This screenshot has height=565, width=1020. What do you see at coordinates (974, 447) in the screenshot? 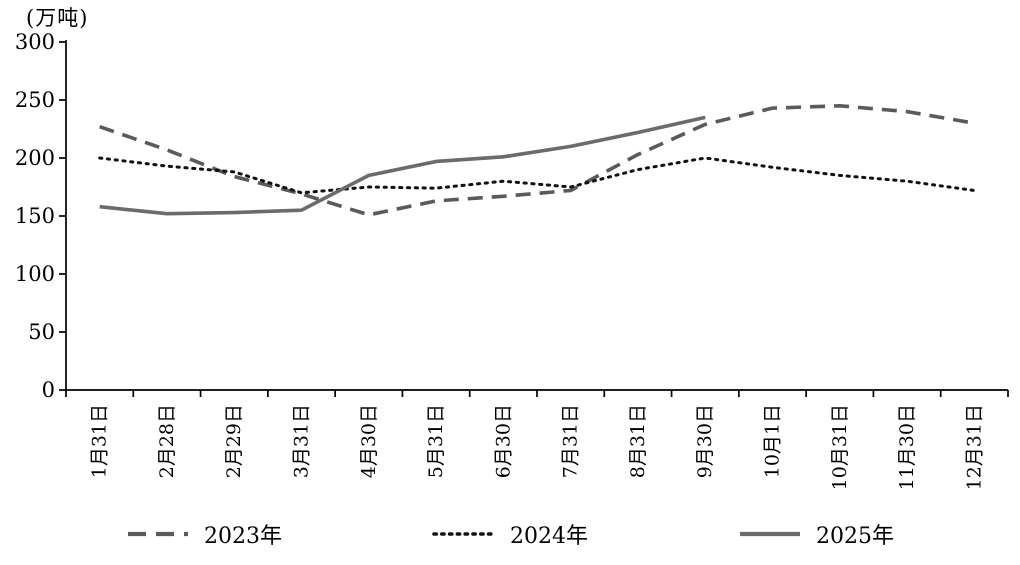
I see `x-tick-label: 12月31日` at bounding box center [974, 447].